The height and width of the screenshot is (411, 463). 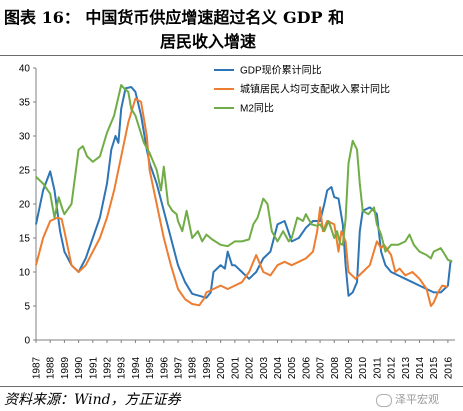 What do you see at coordinates (281, 70) in the screenshot?
I see `legend-label-1: GDP现价累计同比` at bounding box center [281, 70].